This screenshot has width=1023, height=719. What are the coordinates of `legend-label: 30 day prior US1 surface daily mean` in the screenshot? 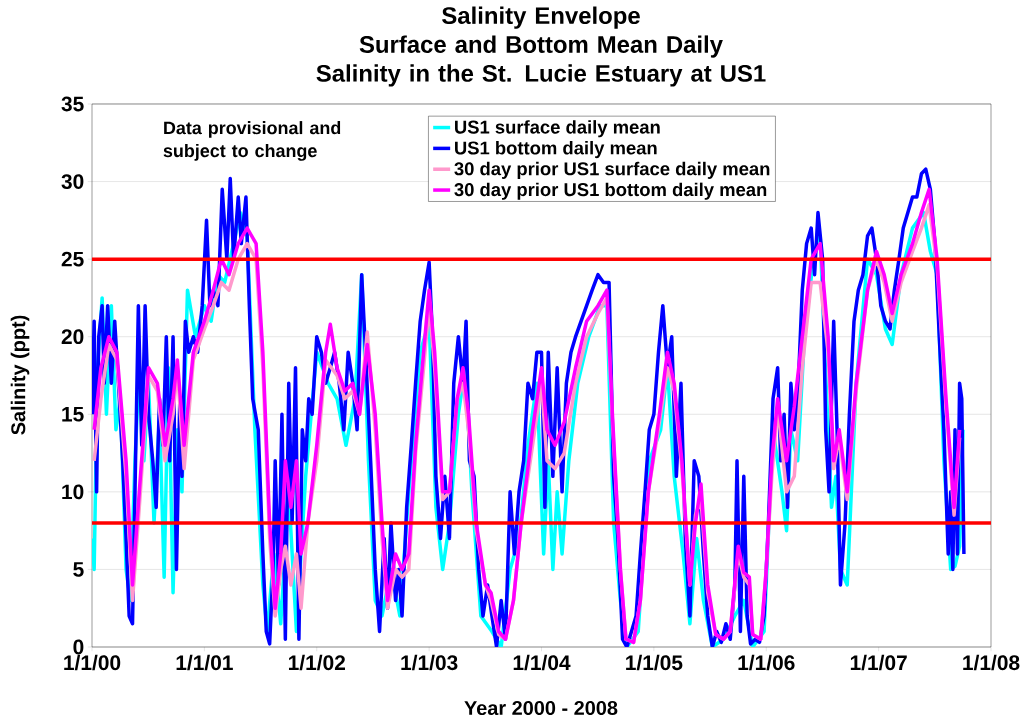 It's located at (612, 170).